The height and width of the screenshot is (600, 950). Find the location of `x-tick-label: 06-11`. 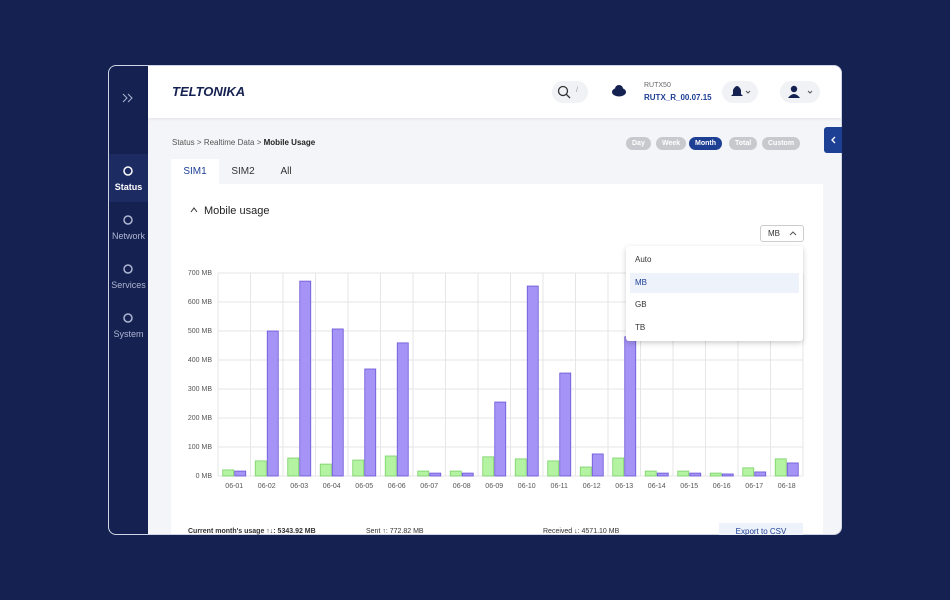

x-tick-label: 06-11 is located at coordinates (559, 486).